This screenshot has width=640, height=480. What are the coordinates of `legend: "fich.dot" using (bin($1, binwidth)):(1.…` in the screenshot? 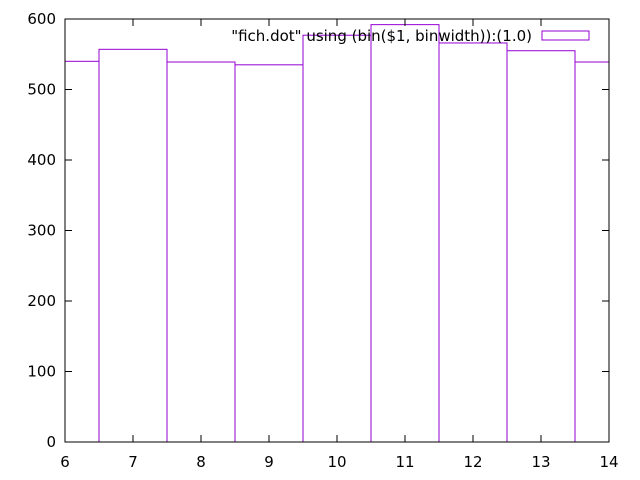 It's located at (410, 36).